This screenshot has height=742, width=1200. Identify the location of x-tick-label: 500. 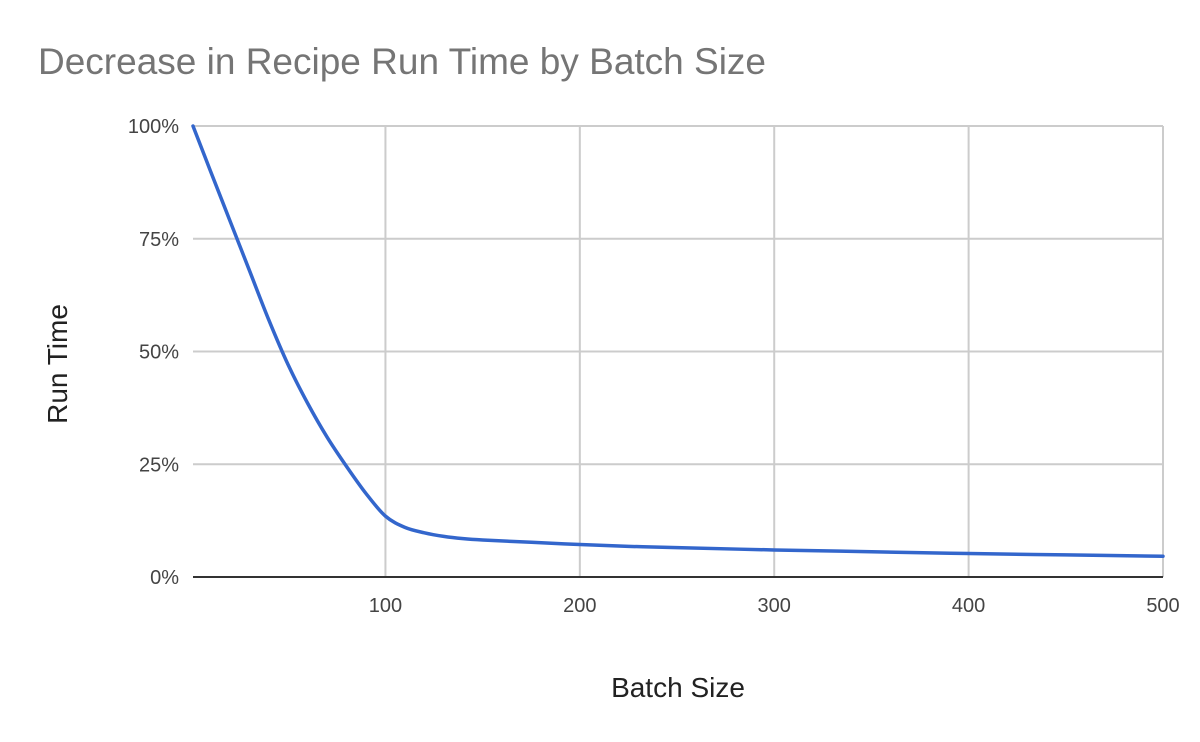
(1162, 606).